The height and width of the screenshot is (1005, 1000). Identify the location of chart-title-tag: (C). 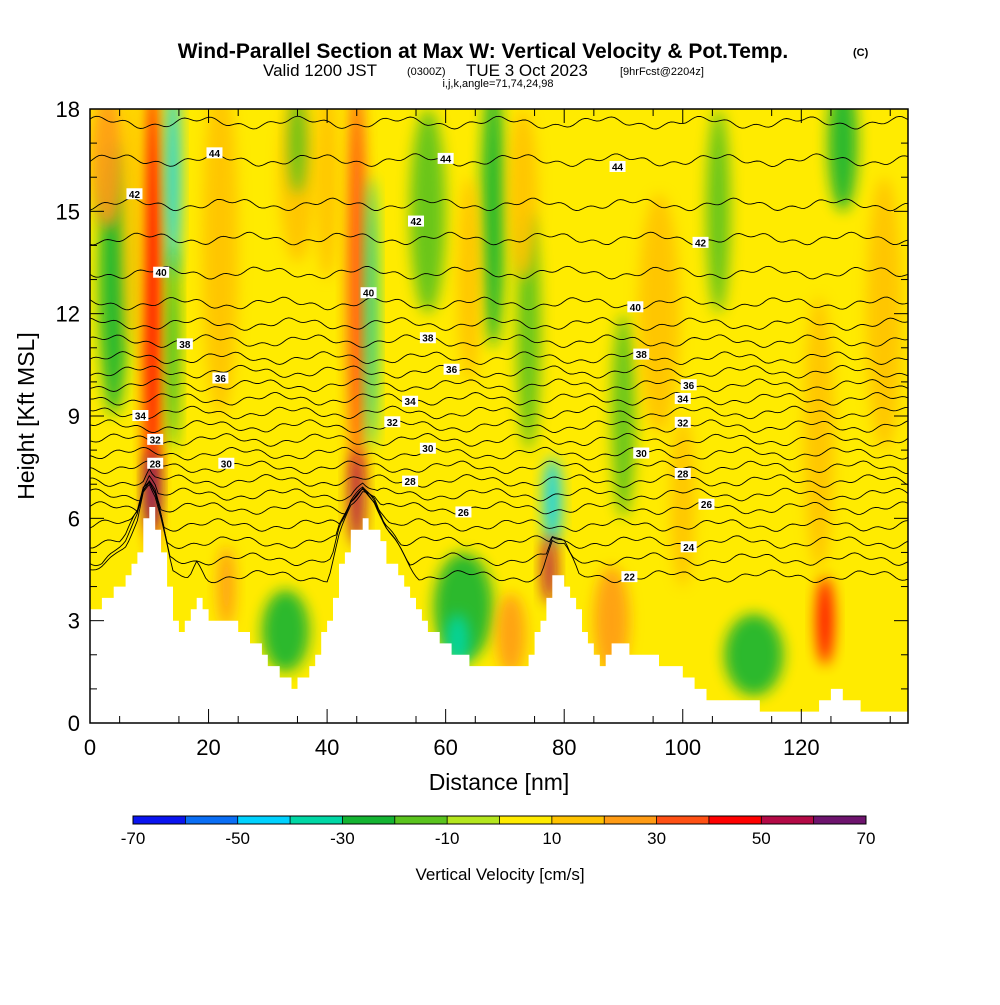
(861, 53).